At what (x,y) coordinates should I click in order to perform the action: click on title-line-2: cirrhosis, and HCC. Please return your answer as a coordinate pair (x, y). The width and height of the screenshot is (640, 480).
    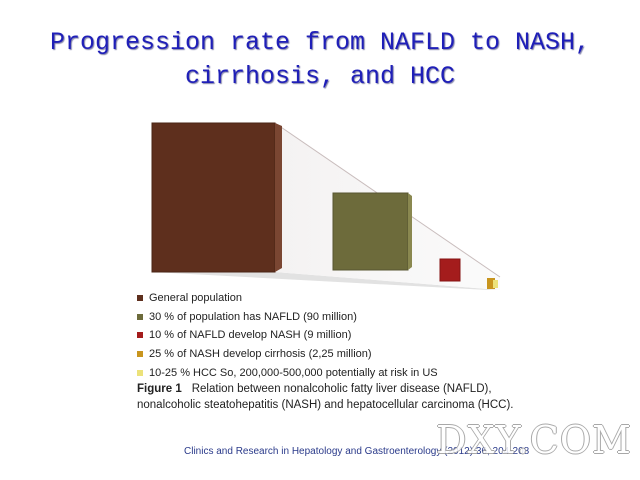
    Looking at the image, I should click on (320, 76).